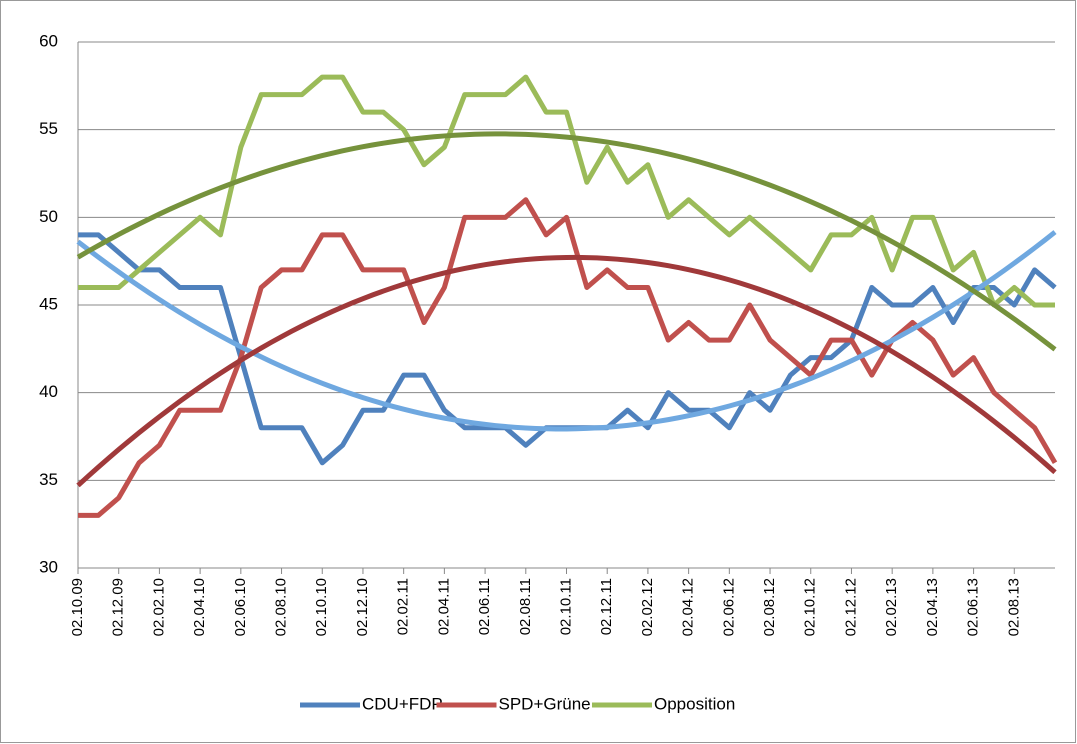  What do you see at coordinates (199, 607) in the screenshot?
I see `x-tick-label: 02.04.10` at bounding box center [199, 607].